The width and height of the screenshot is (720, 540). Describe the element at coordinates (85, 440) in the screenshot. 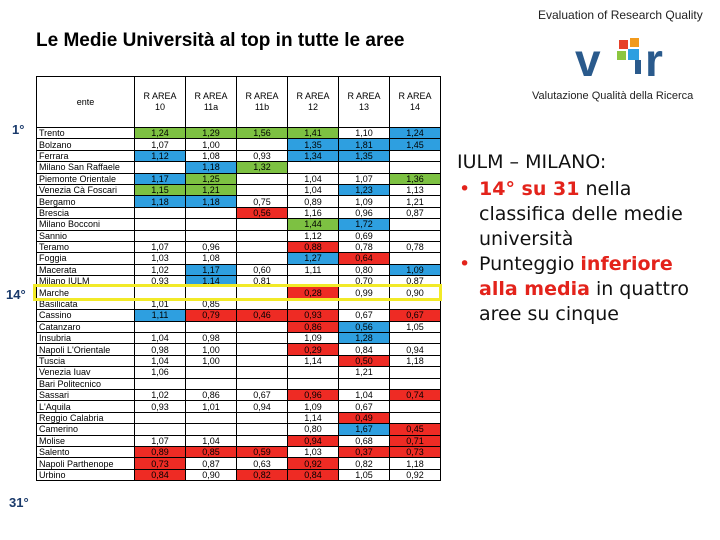

I see `university-name: Molise` at that location.